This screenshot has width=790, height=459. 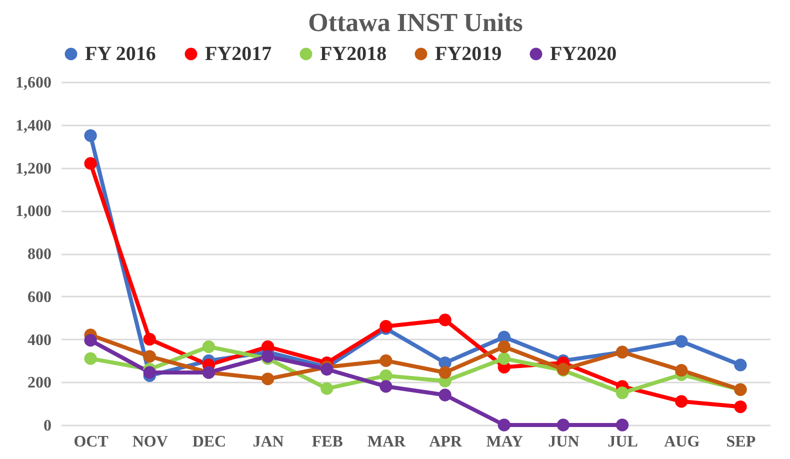 What do you see at coordinates (34, 83) in the screenshot?
I see `y-tick-label: 1,600` at bounding box center [34, 83].